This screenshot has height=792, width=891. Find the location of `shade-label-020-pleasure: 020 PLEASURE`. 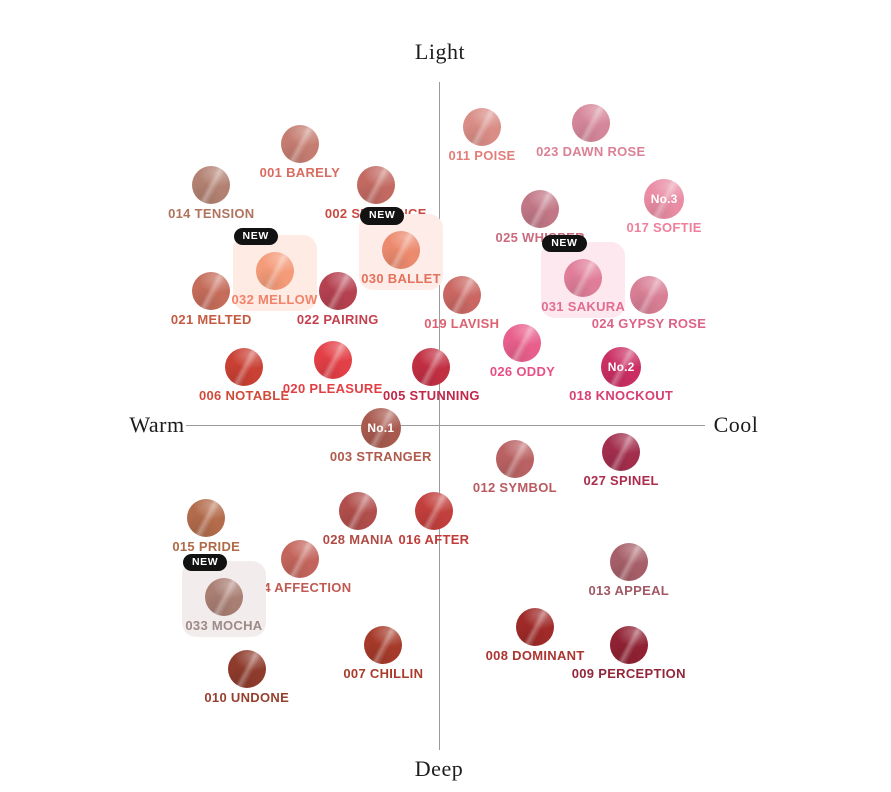

shade-label-020-pleasure: 020 PLEASURE is located at coordinates (332, 388).